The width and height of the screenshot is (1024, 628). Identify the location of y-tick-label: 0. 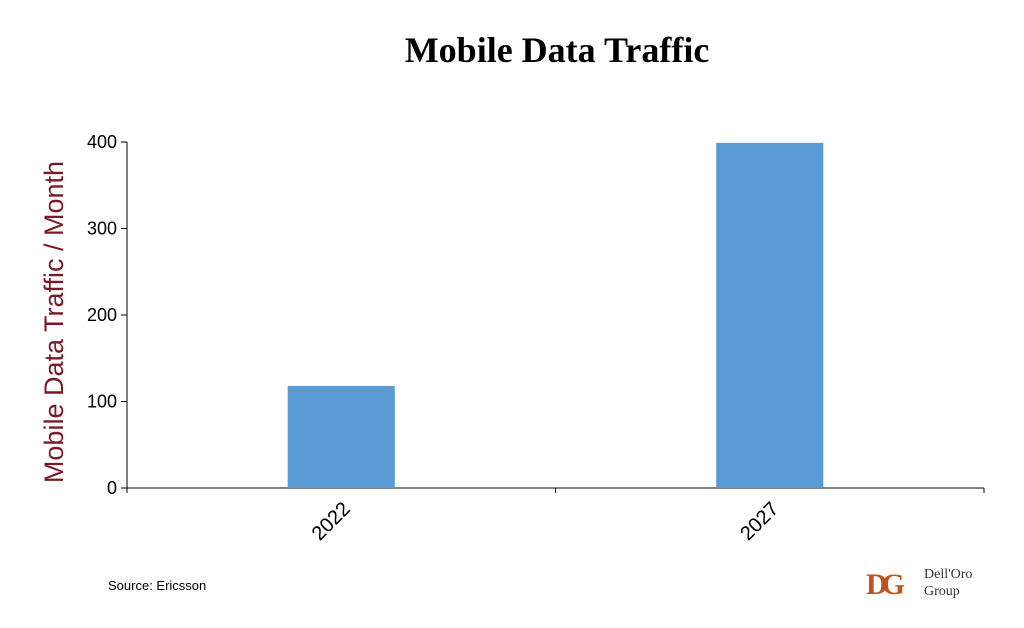
(112, 488).